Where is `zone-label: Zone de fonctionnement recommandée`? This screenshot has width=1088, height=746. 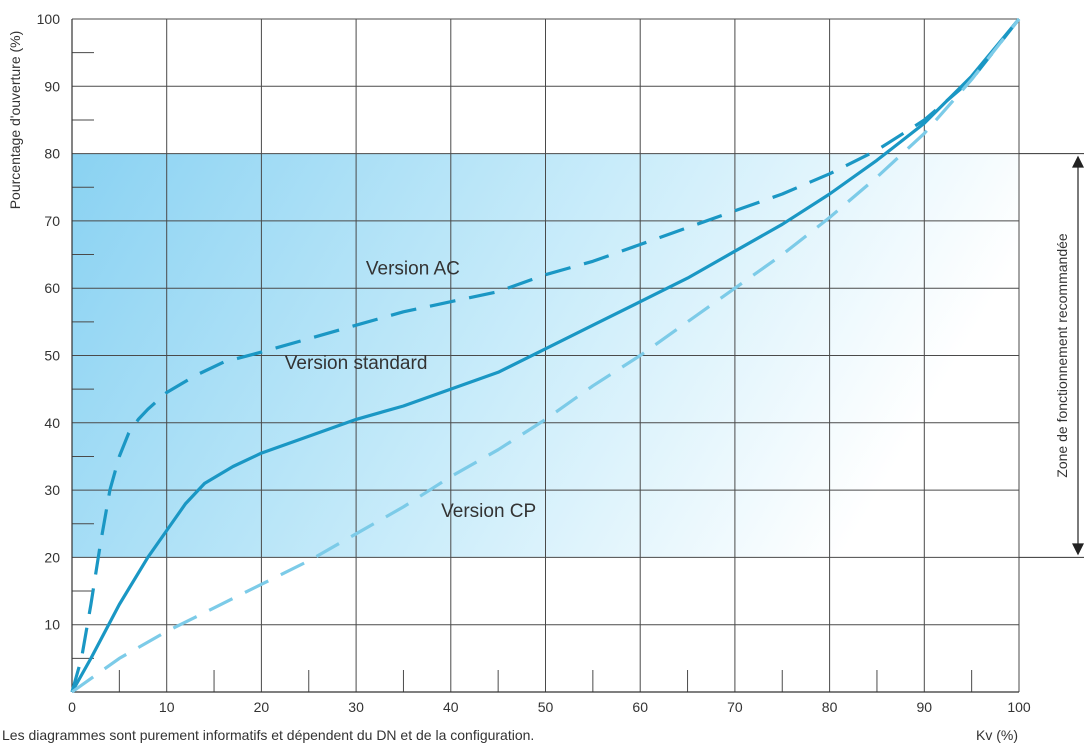
zone-label: Zone de fonctionnement recommandée is located at coordinates (1062, 355).